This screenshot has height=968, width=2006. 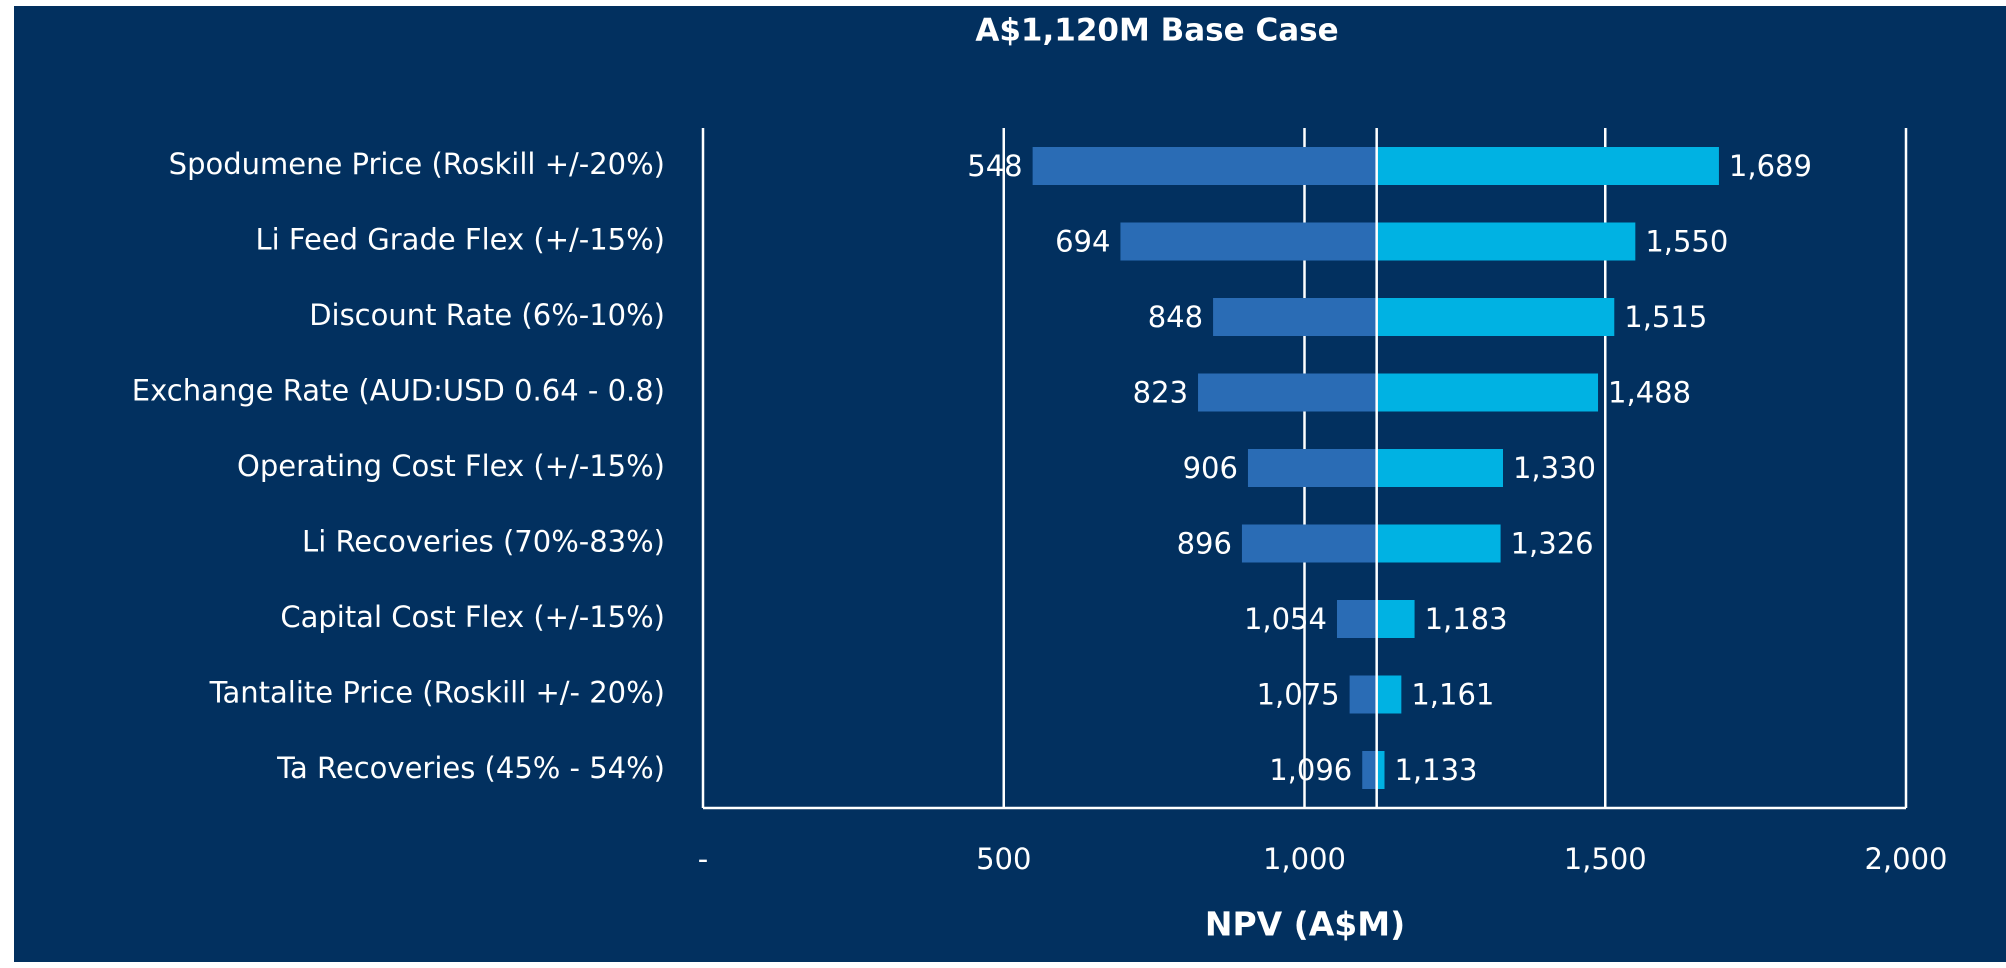 What do you see at coordinates (1649, 393) in the screenshot?
I see `value-label: 1,488` at bounding box center [1649, 393].